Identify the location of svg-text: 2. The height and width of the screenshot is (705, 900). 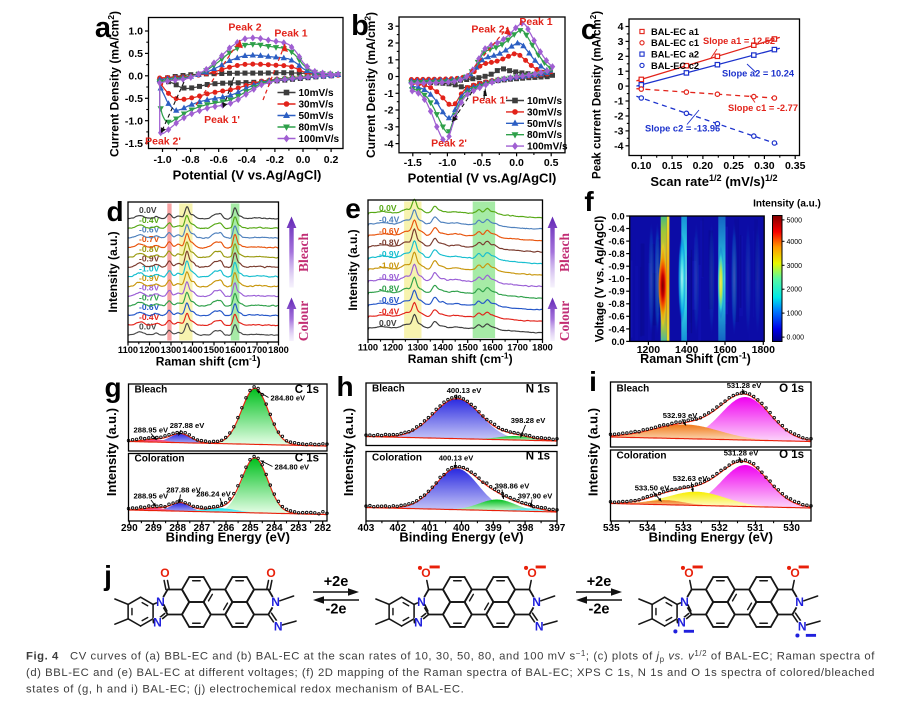
(621, 57).